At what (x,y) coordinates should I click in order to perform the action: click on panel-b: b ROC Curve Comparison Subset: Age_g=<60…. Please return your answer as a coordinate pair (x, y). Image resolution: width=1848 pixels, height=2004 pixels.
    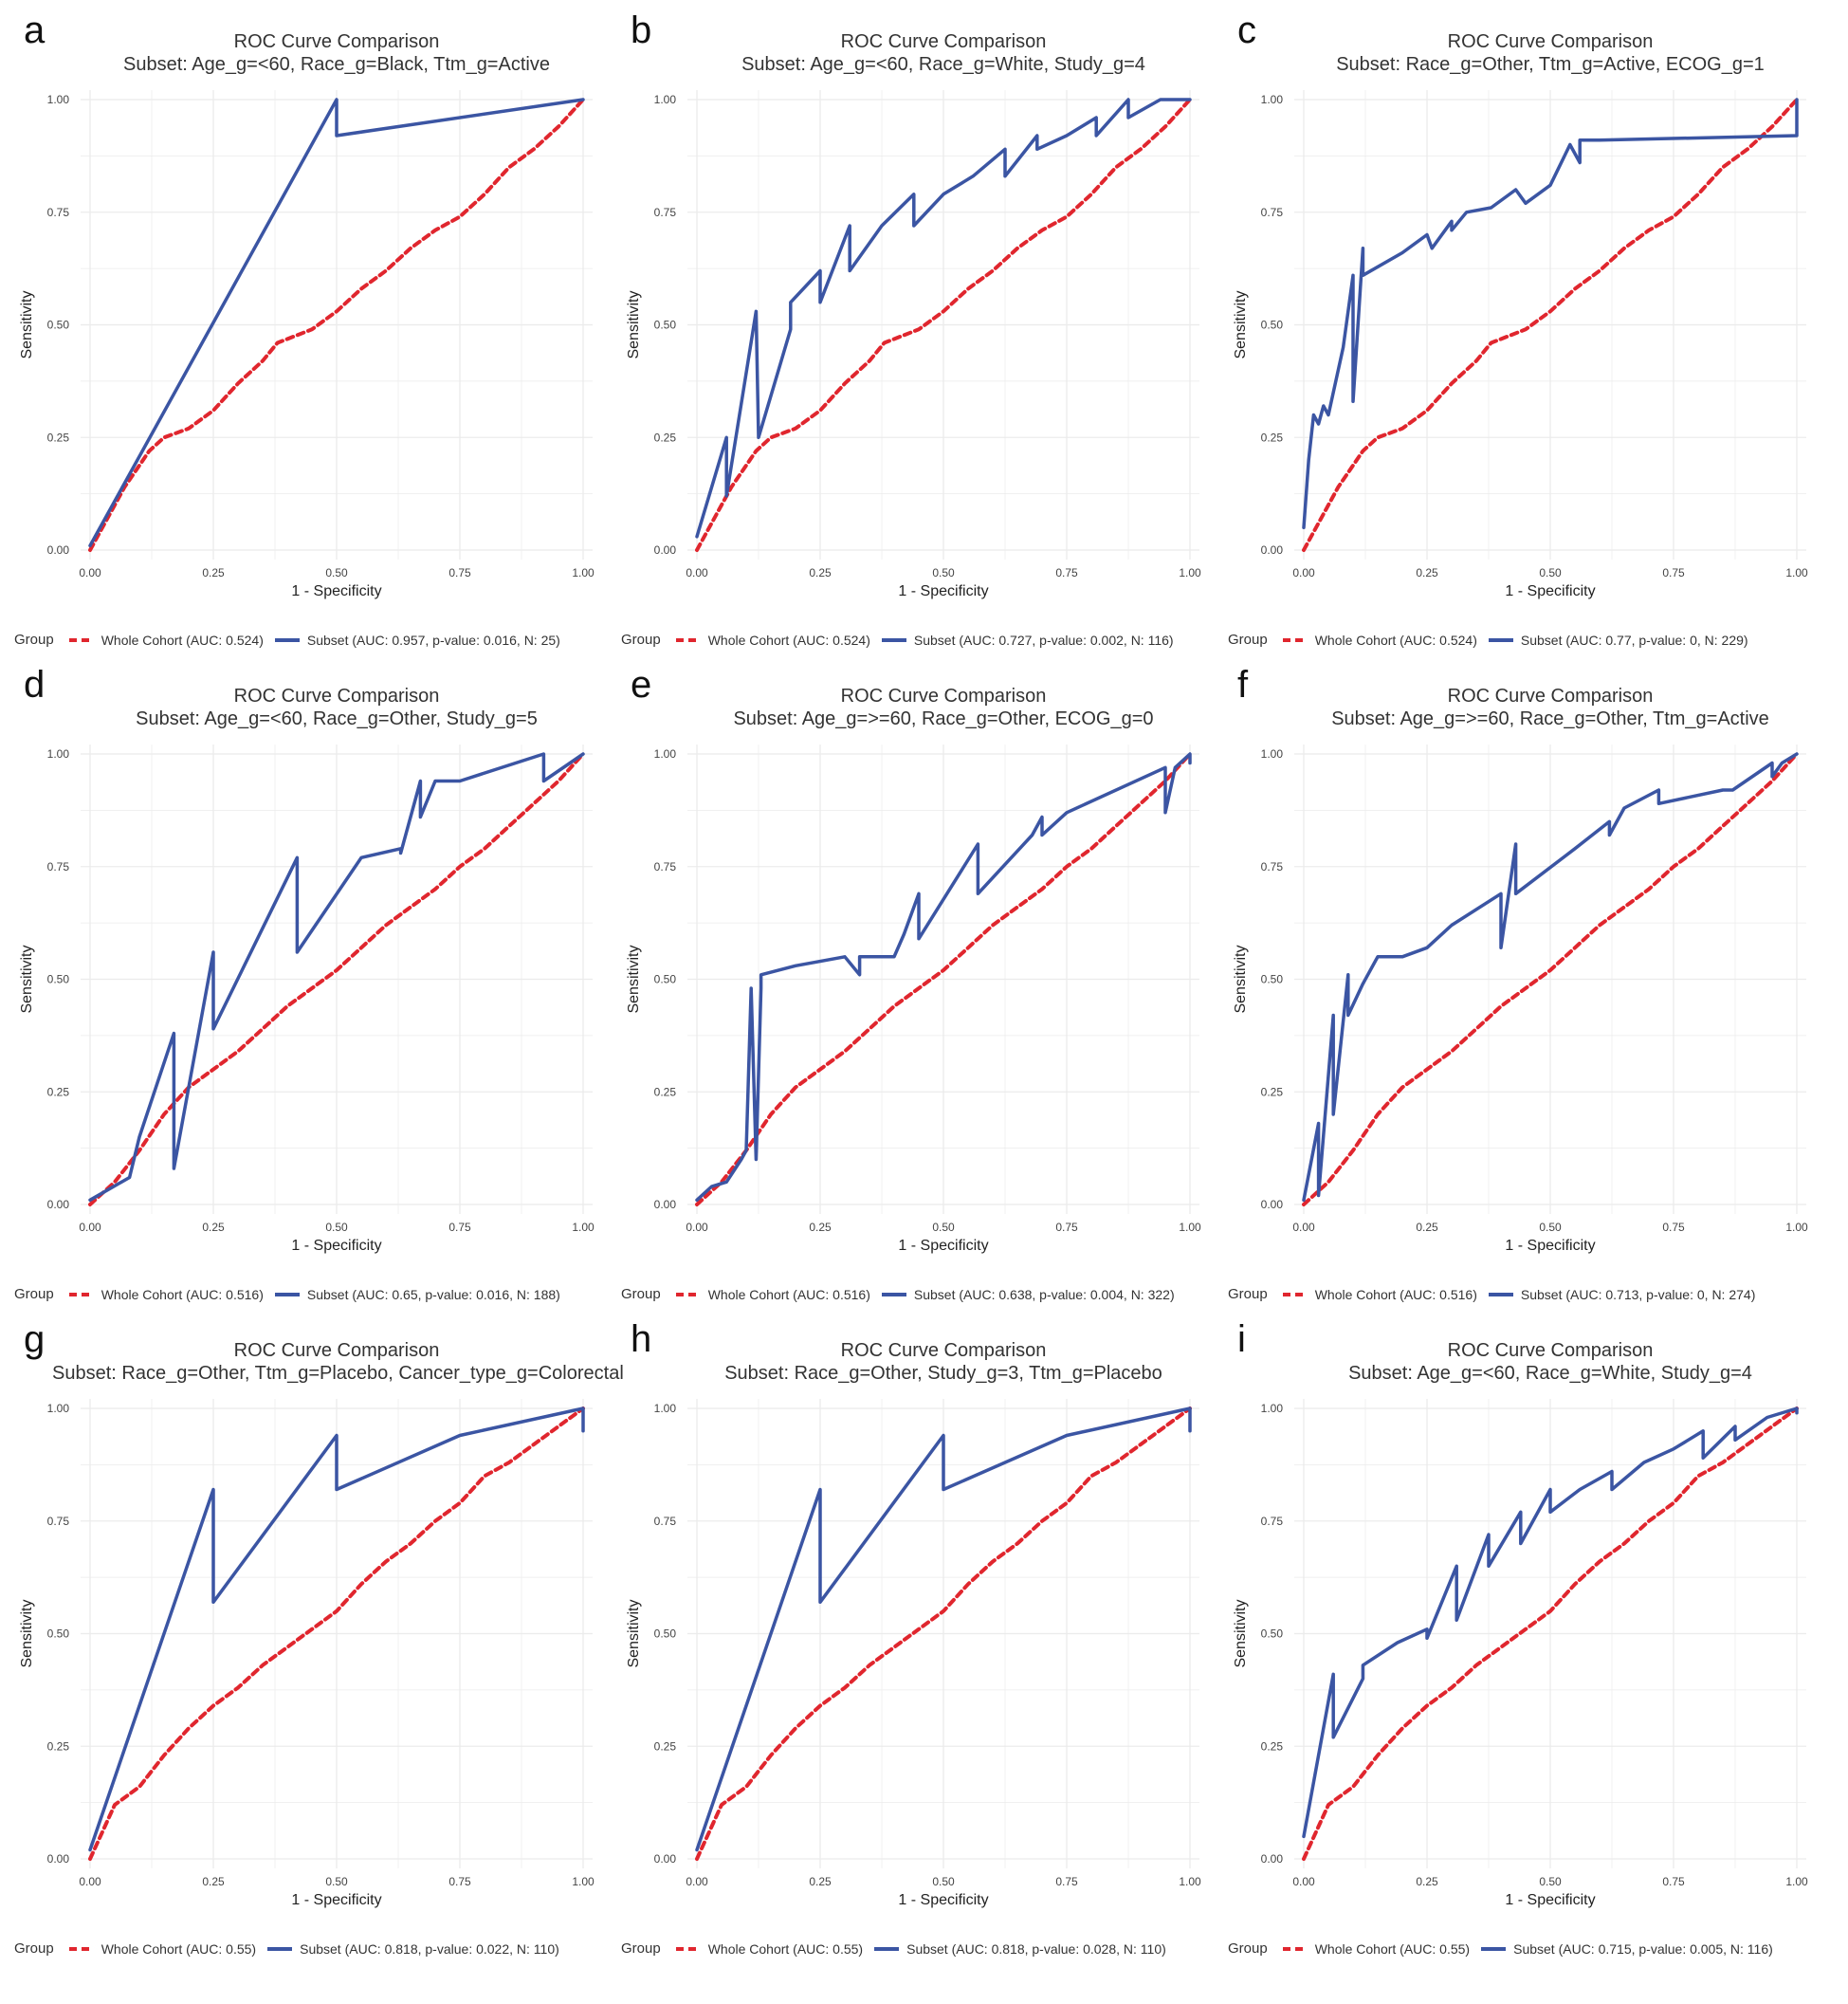
    Looking at the image, I should click on (924, 341).